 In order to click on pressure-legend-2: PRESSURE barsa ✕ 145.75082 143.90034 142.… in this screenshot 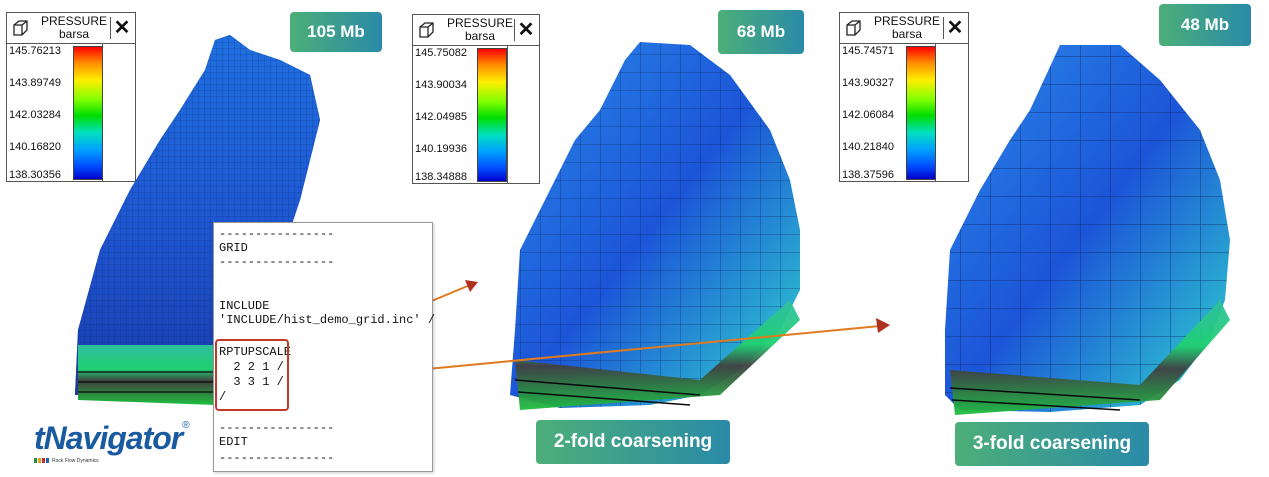, I will do `click(476, 99)`.